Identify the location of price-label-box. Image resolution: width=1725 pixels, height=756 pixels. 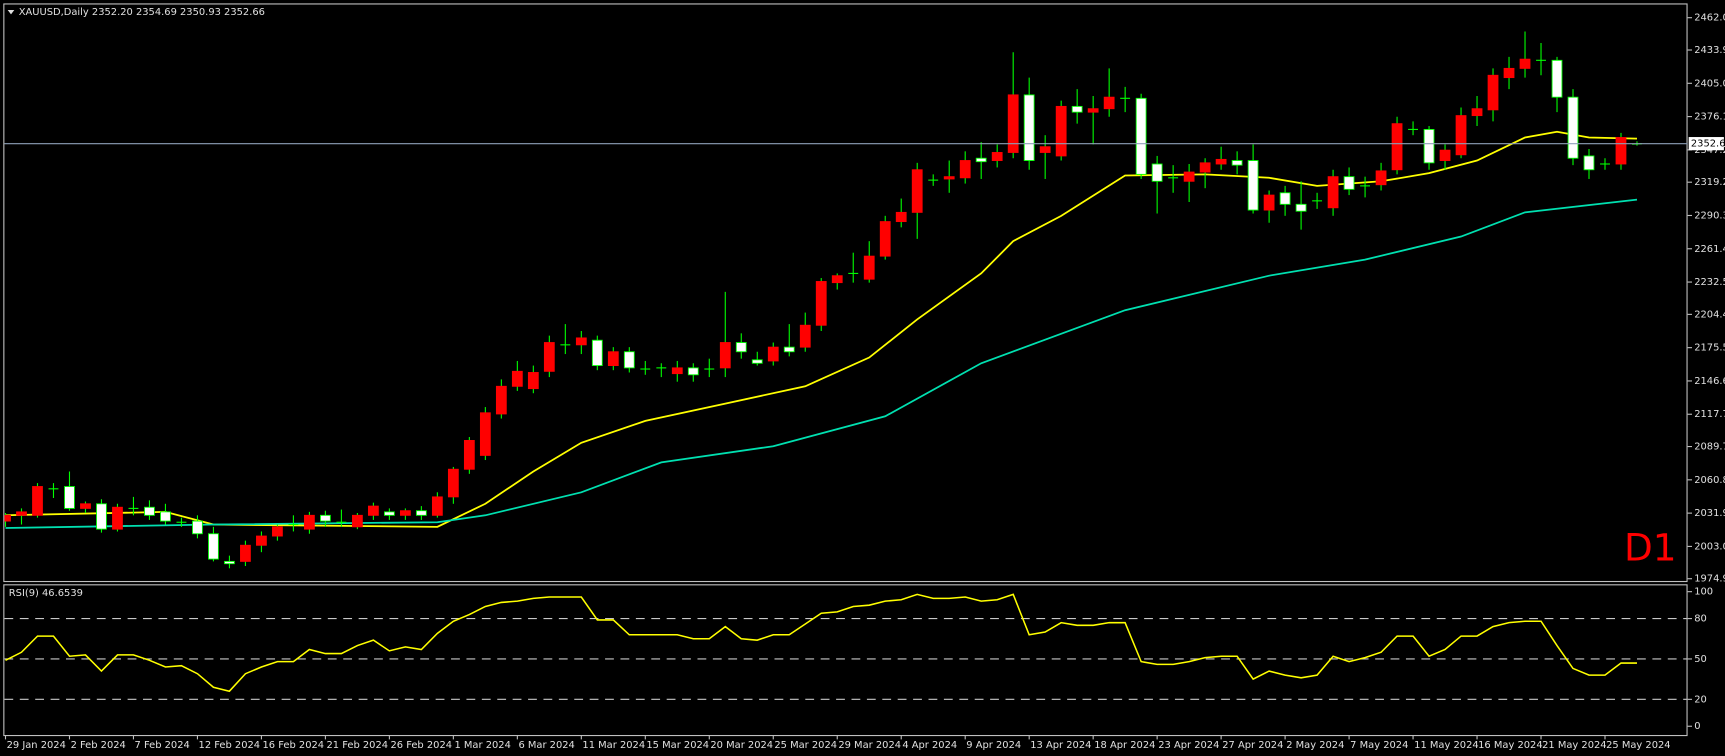
(1706, 144).